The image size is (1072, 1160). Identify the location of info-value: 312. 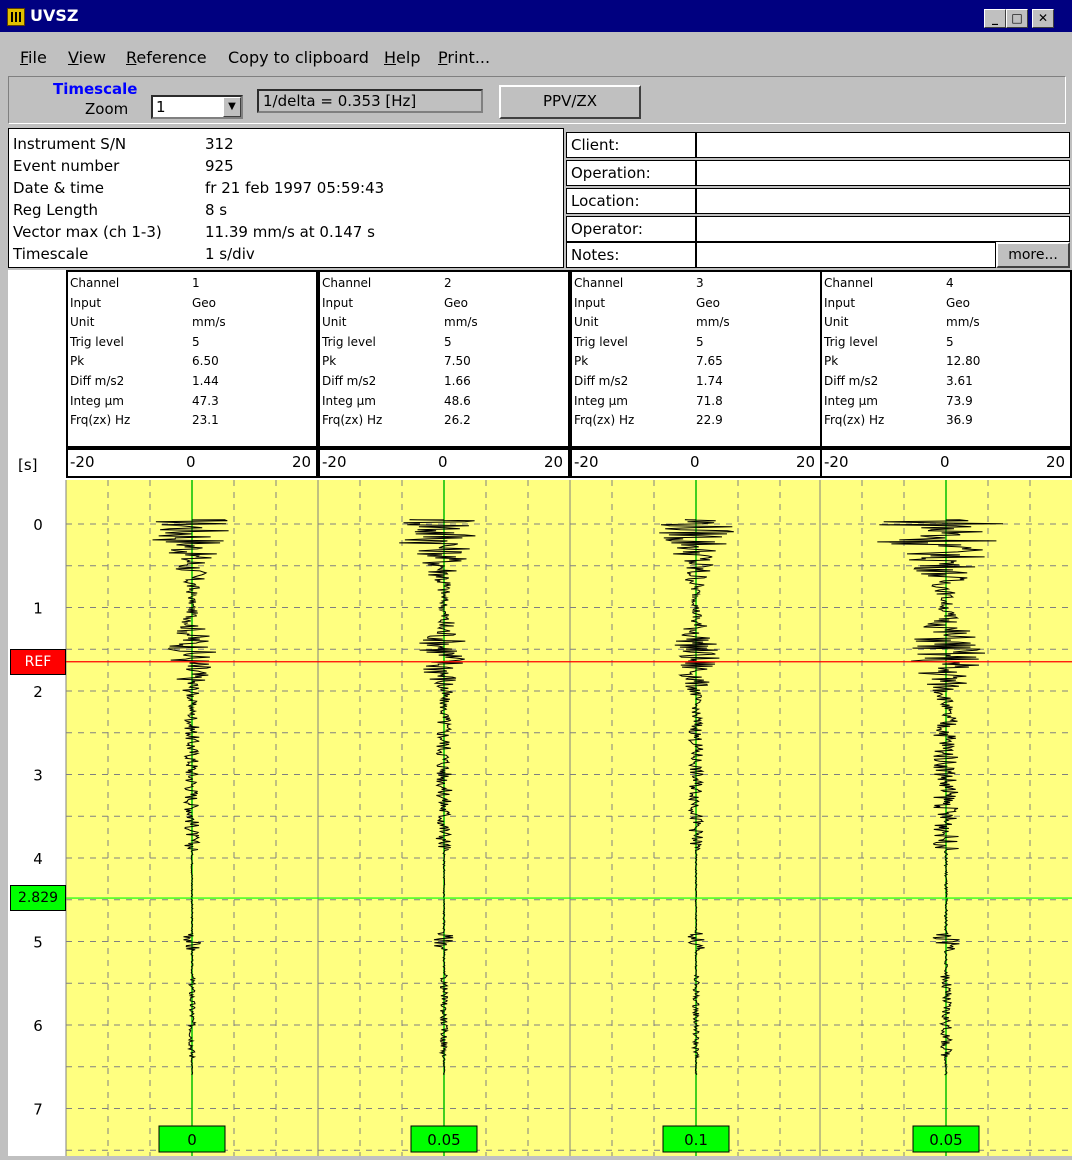
(219, 144).